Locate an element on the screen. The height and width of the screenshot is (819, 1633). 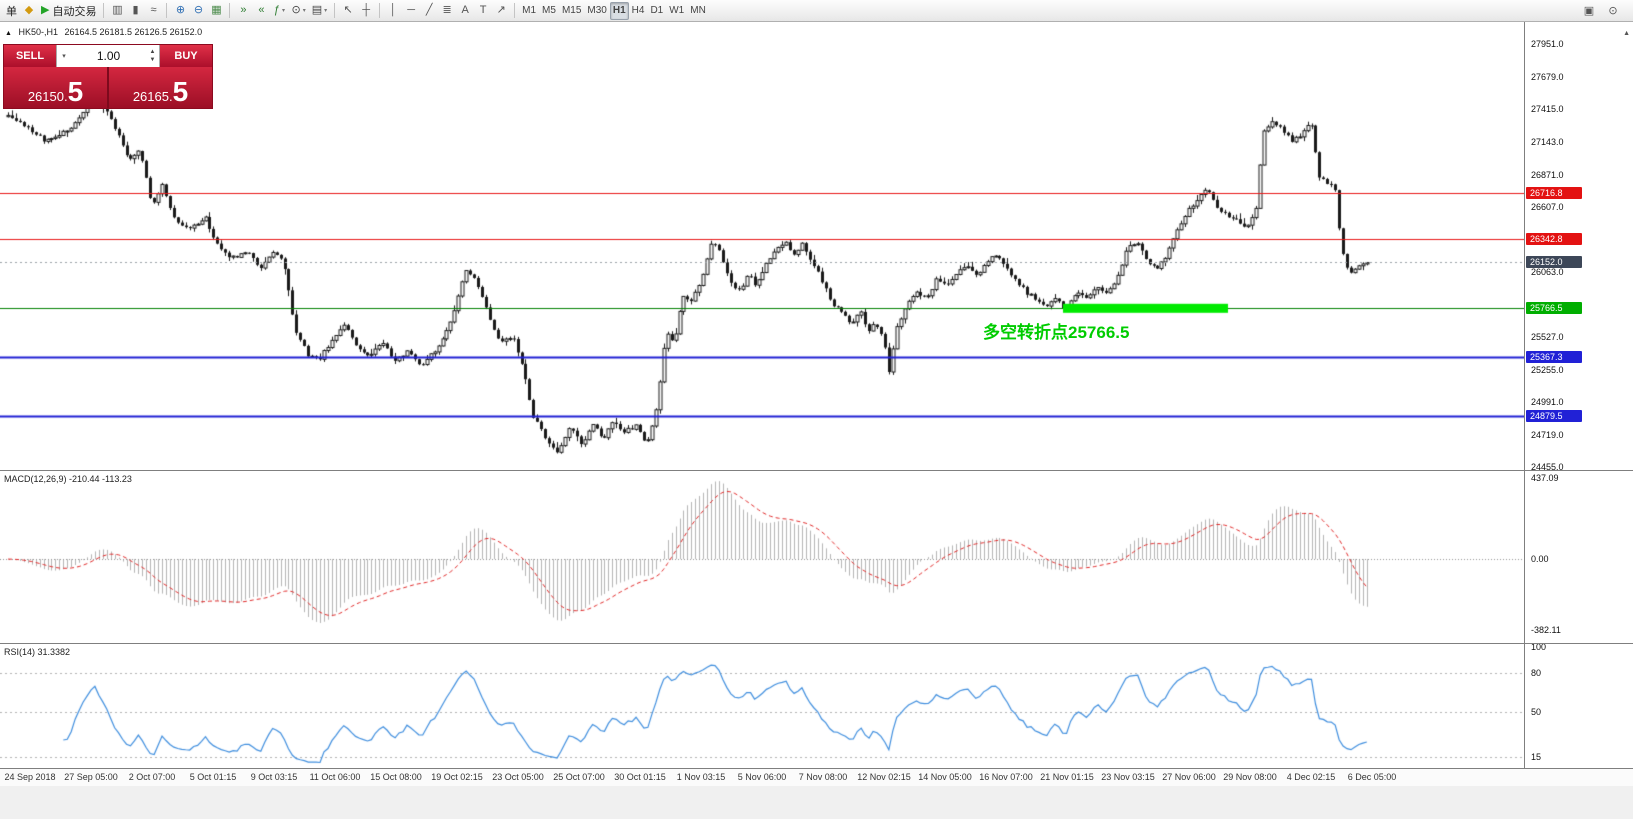
volume-value: 1.00 is located at coordinates (108, 56).